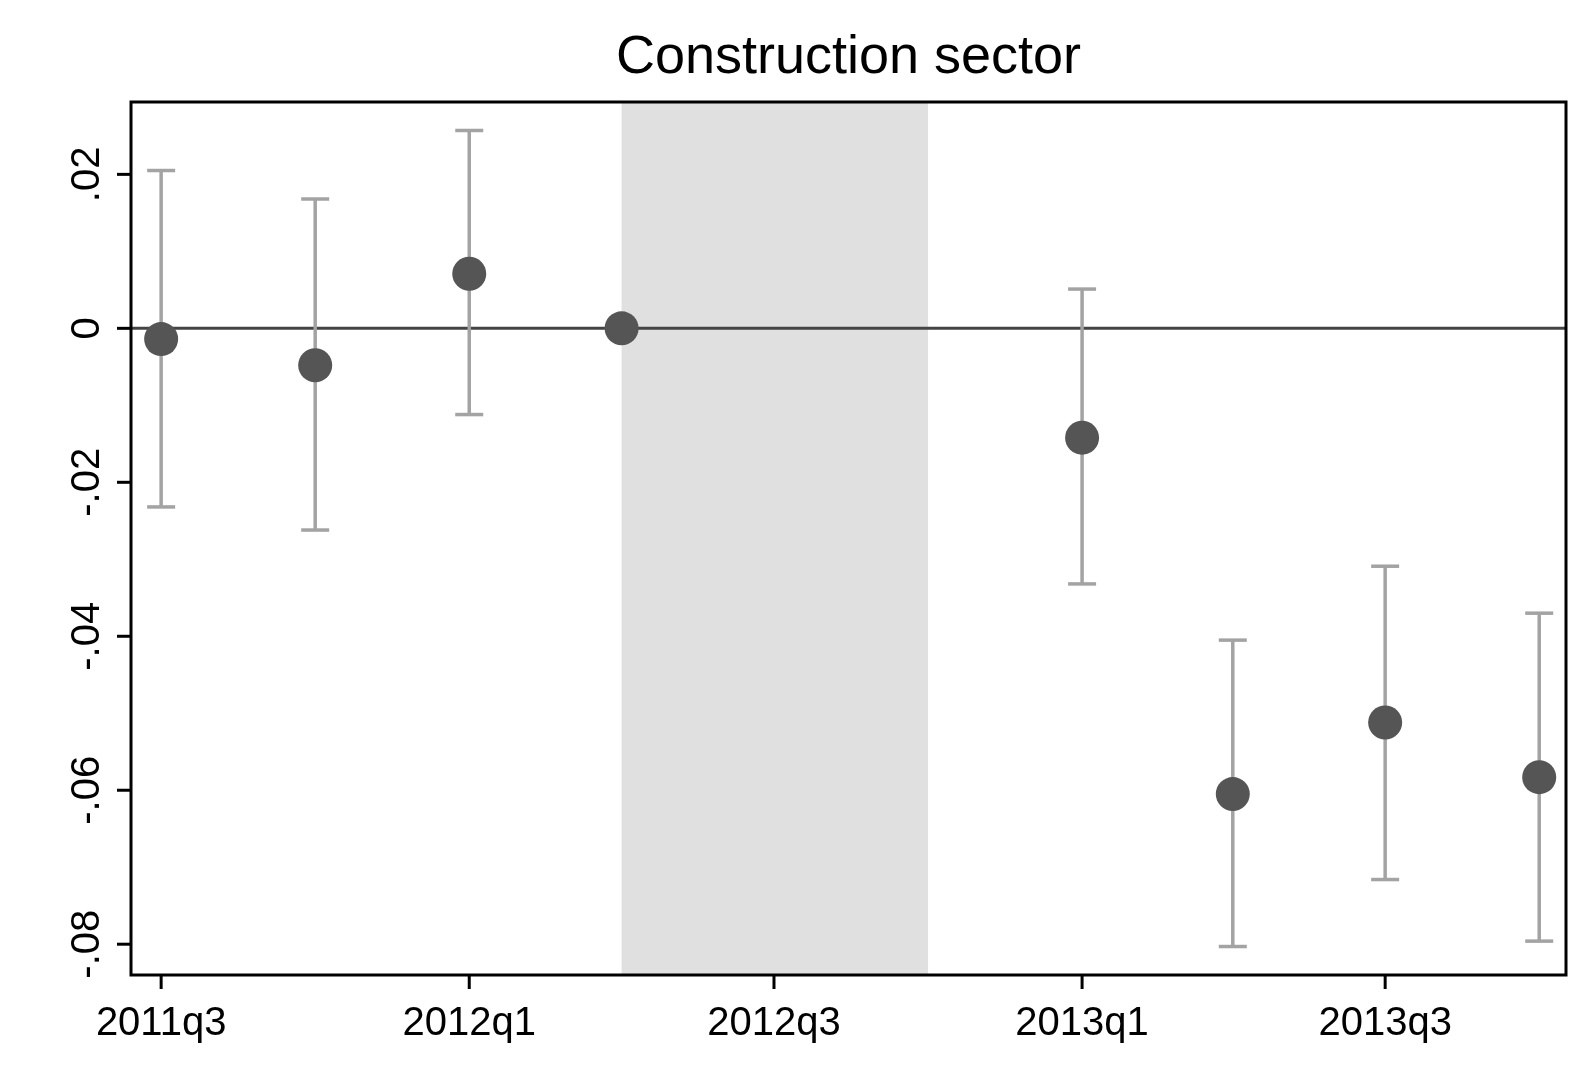 This screenshot has height=1066, width=1570. What do you see at coordinates (85, 790) in the screenshot?
I see `y-tick-label: -.06` at bounding box center [85, 790].